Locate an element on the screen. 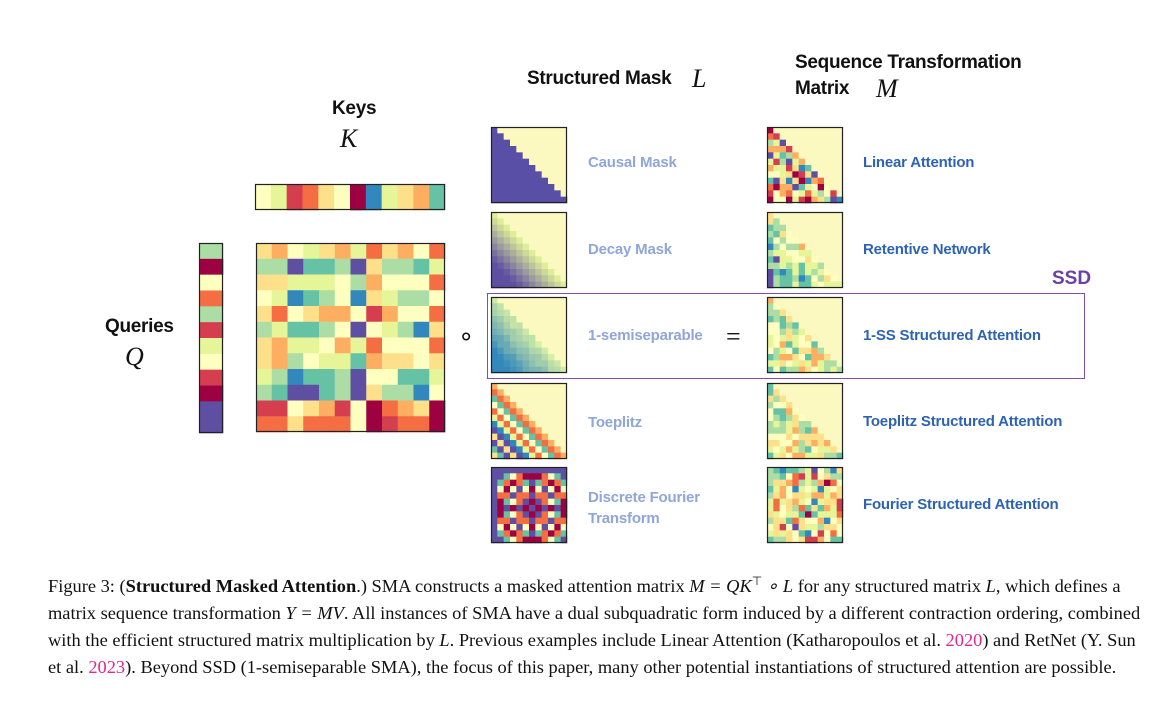 This screenshot has width=1176, height=718. mask-label-causal: Causal Mask is located at coordinates (632, 162).